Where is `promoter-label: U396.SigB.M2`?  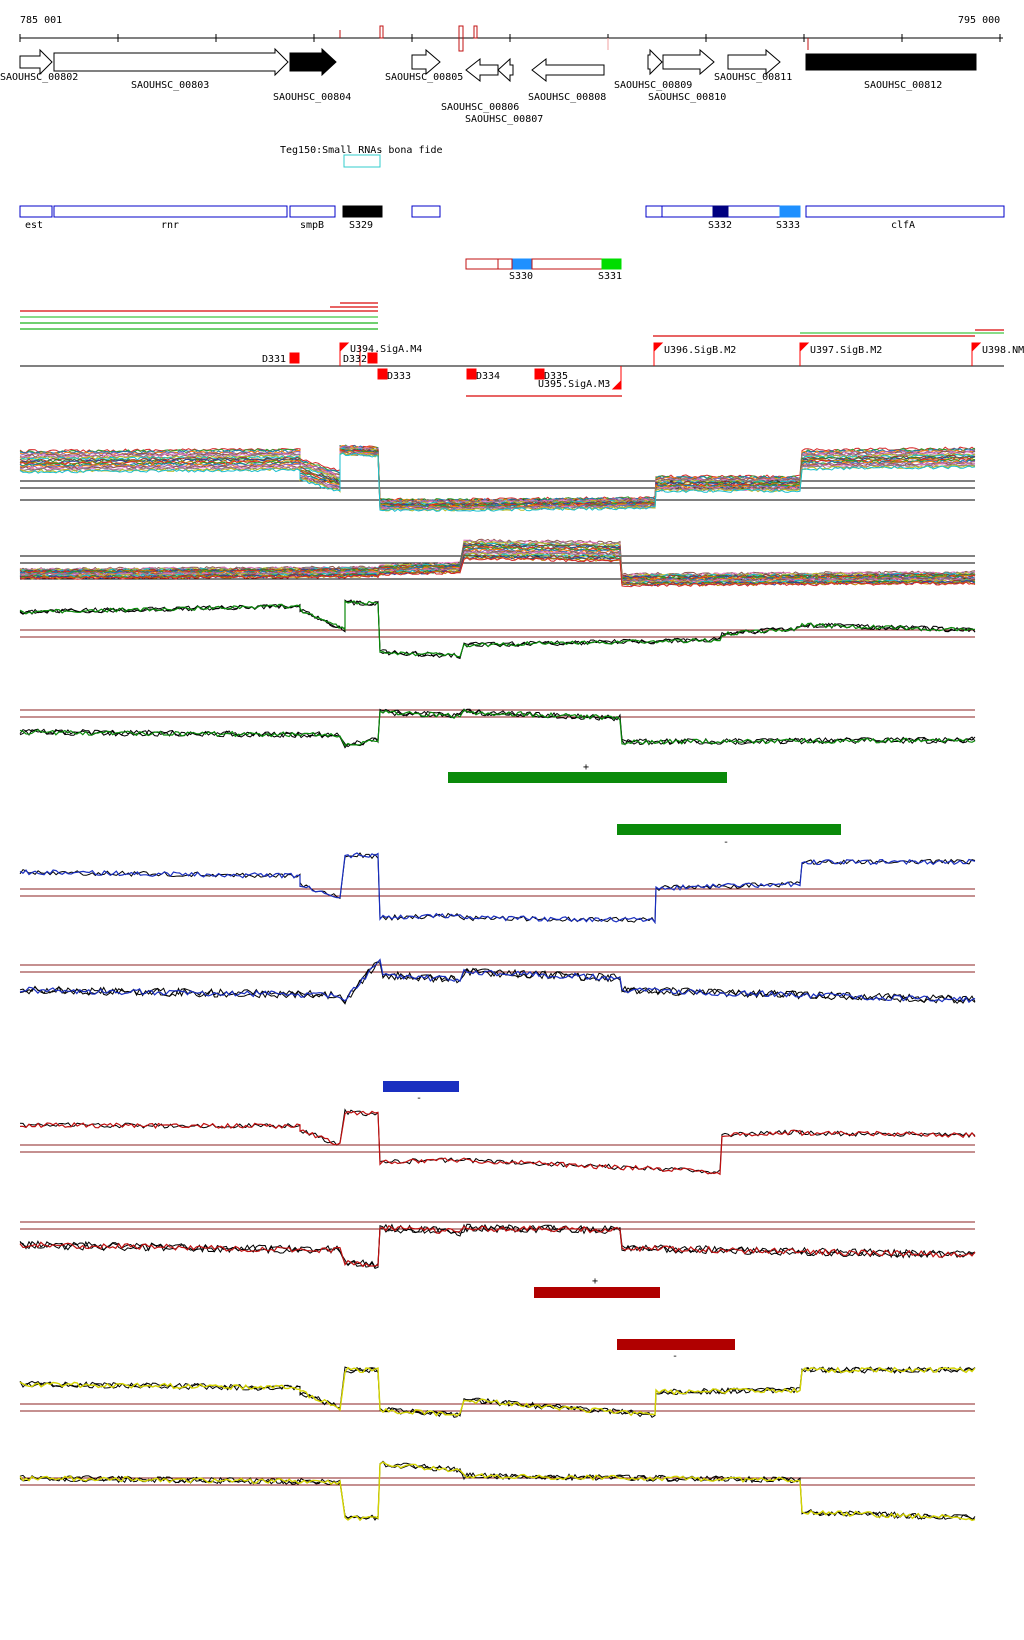 promoter-label: U396.SigB.M2 is located at coordinates (700, 350).